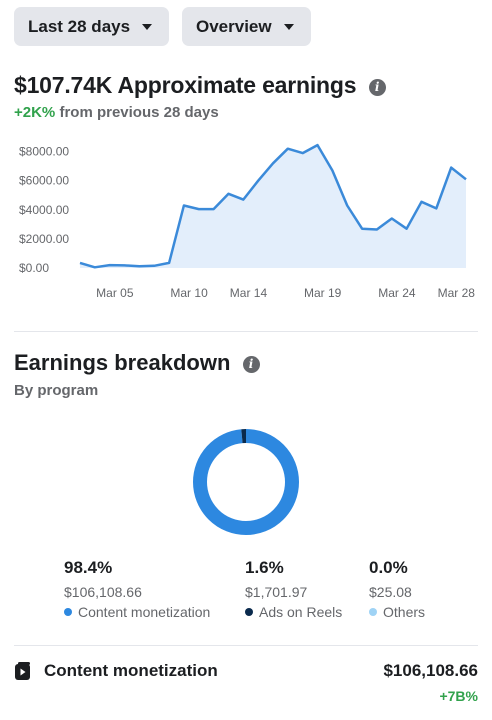 The image size is (492, 720). What do you see at coordinates (44, 210) in the screenshot?
I see `y-tick-label: $4000.00` at bounding box center [44, 210].